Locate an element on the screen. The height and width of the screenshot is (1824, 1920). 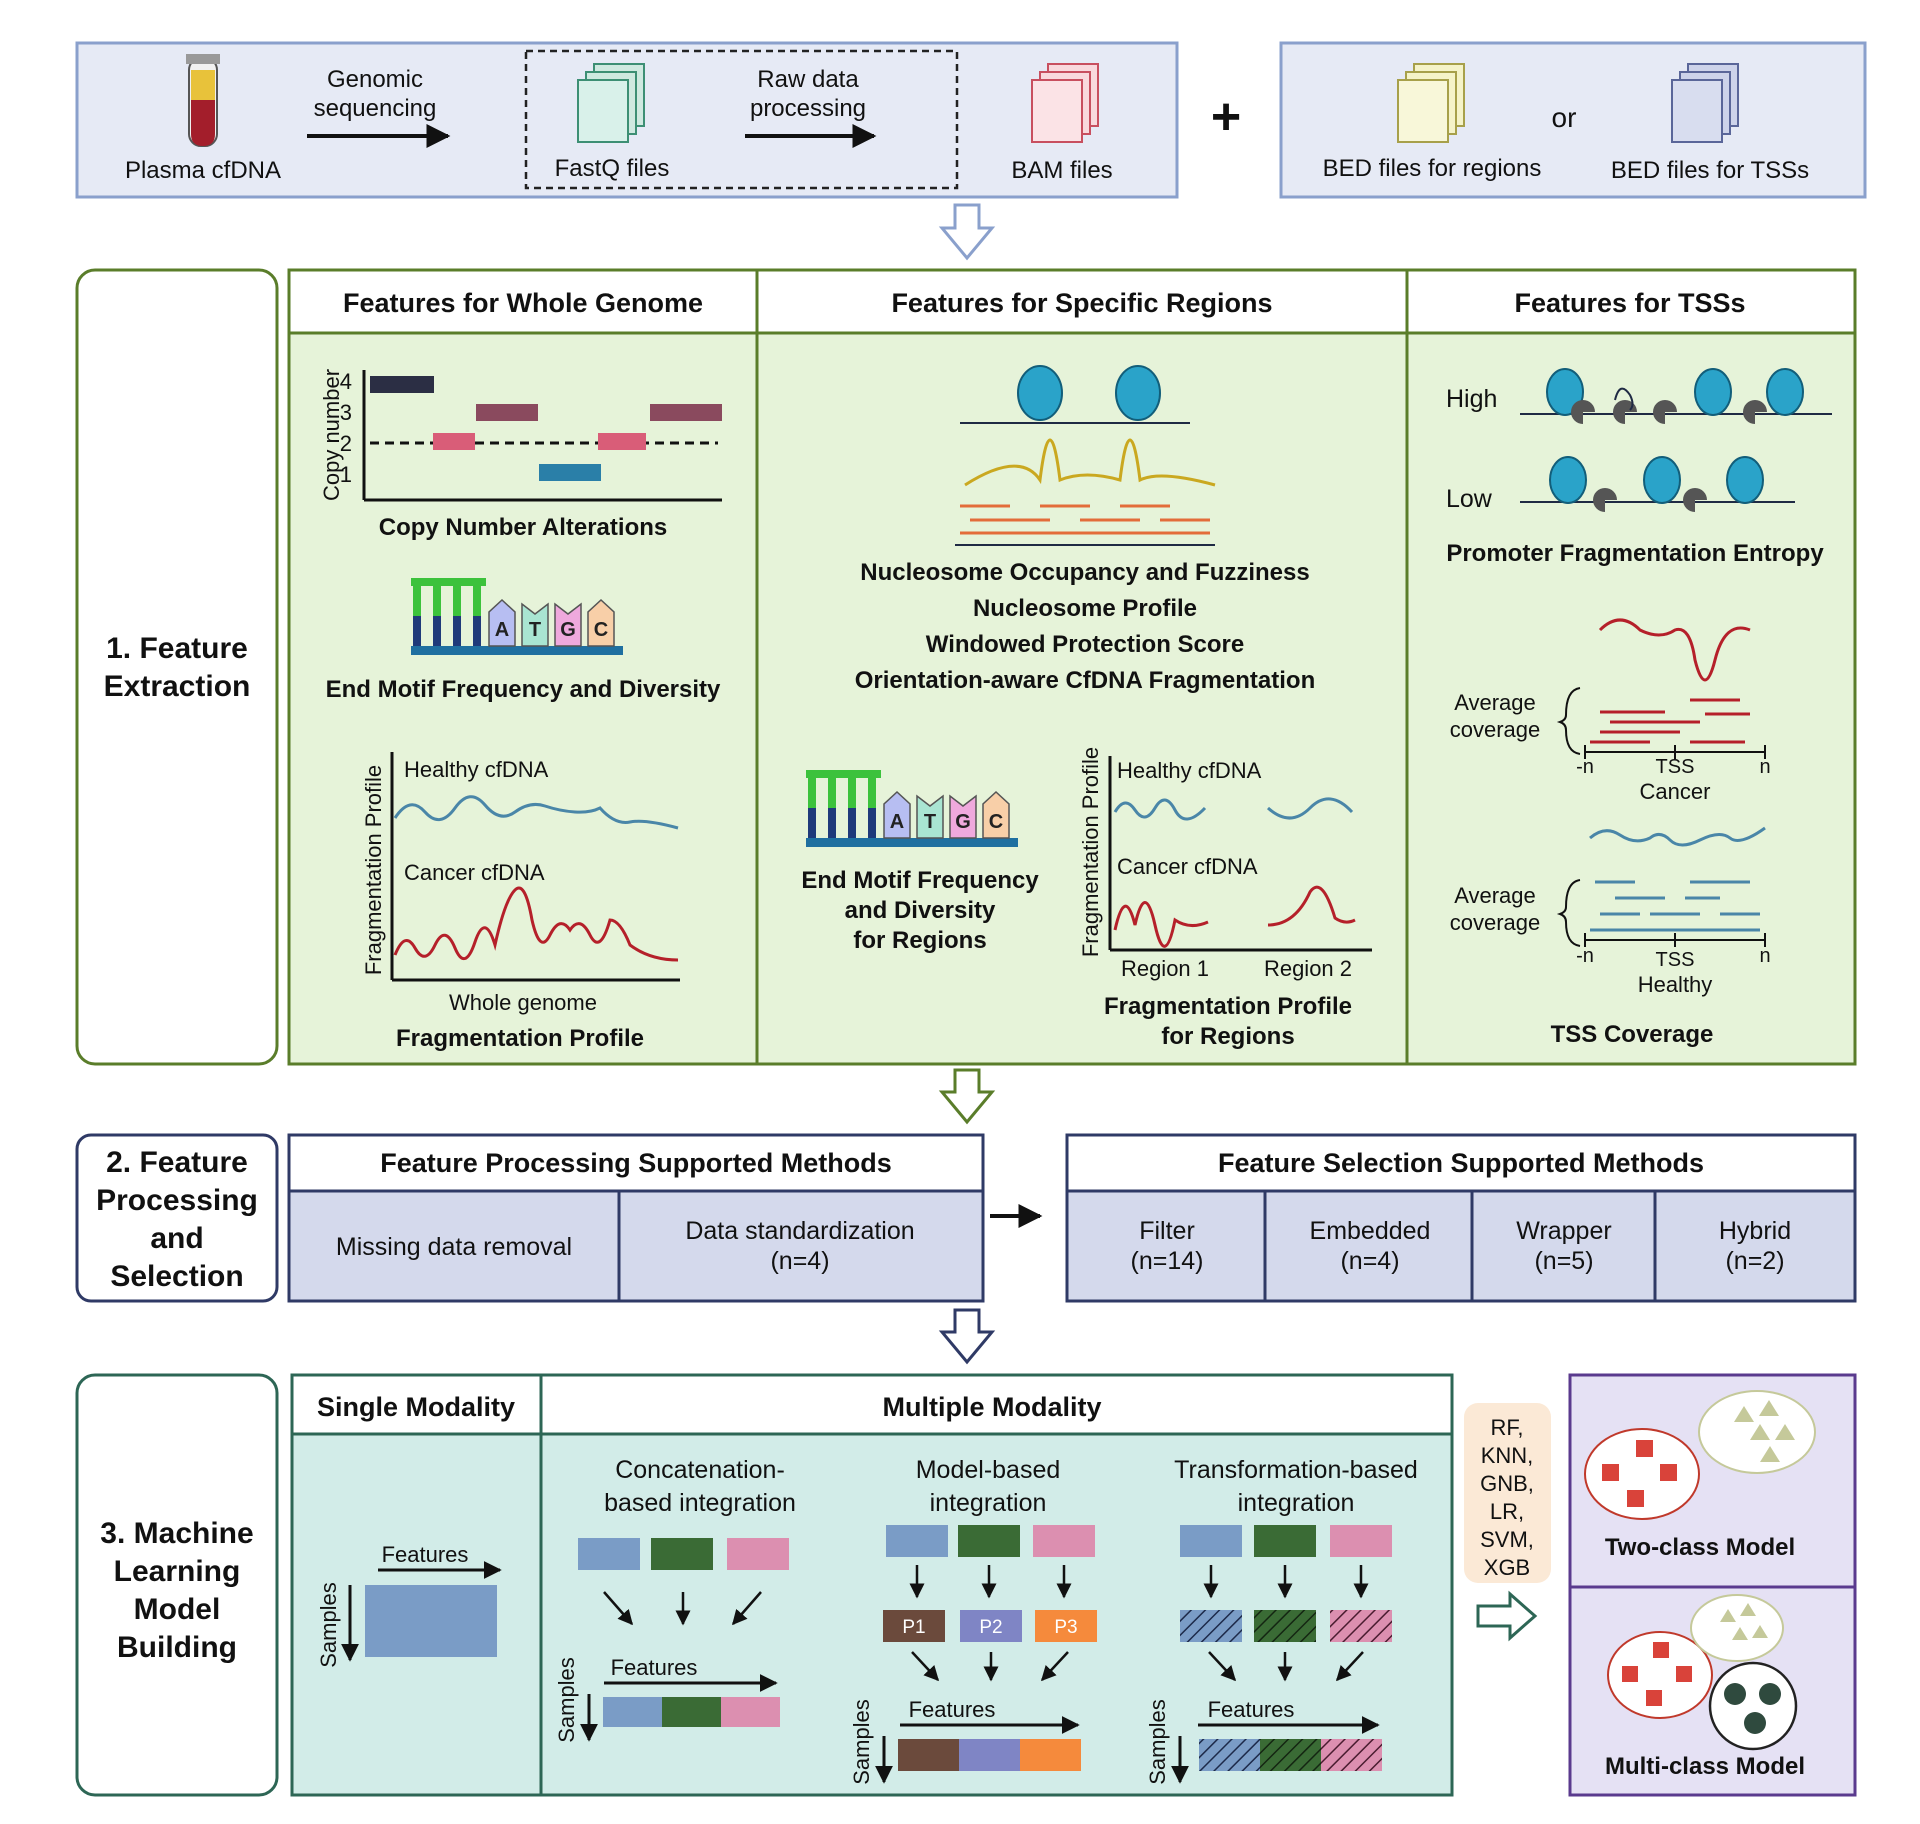
tss-coverage-caption: TSS Coverage is located at coordinates (1632, 1034).